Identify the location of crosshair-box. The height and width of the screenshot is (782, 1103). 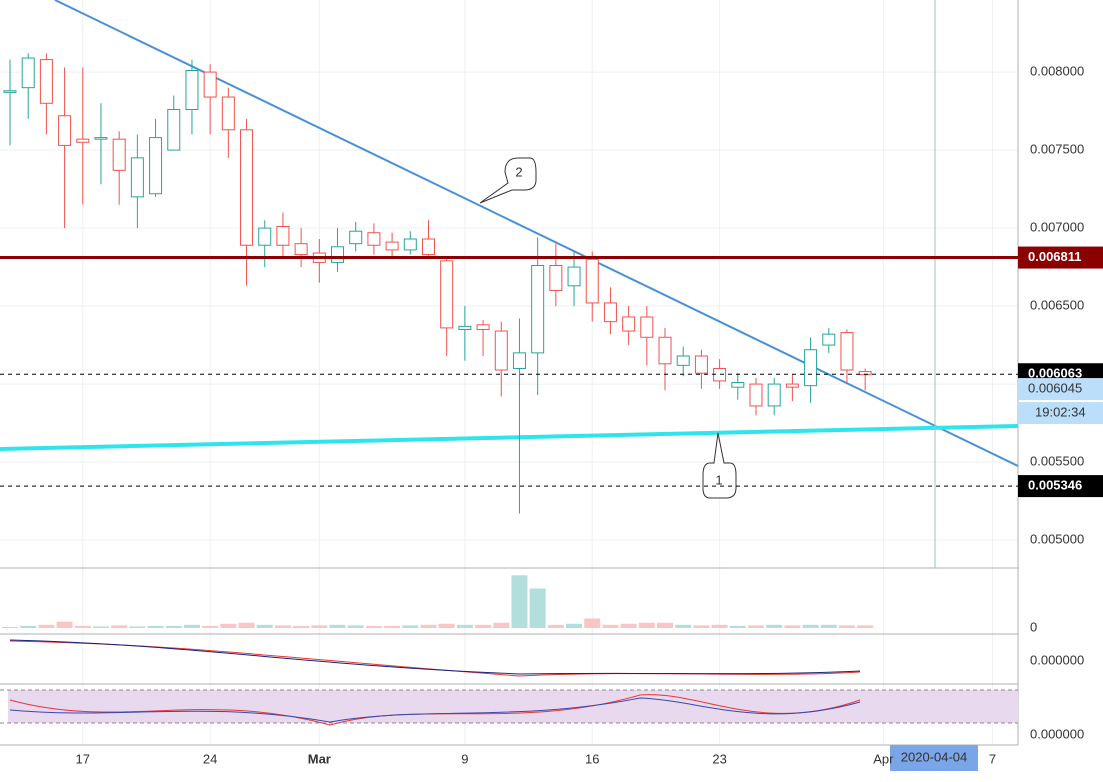
(934, 758).